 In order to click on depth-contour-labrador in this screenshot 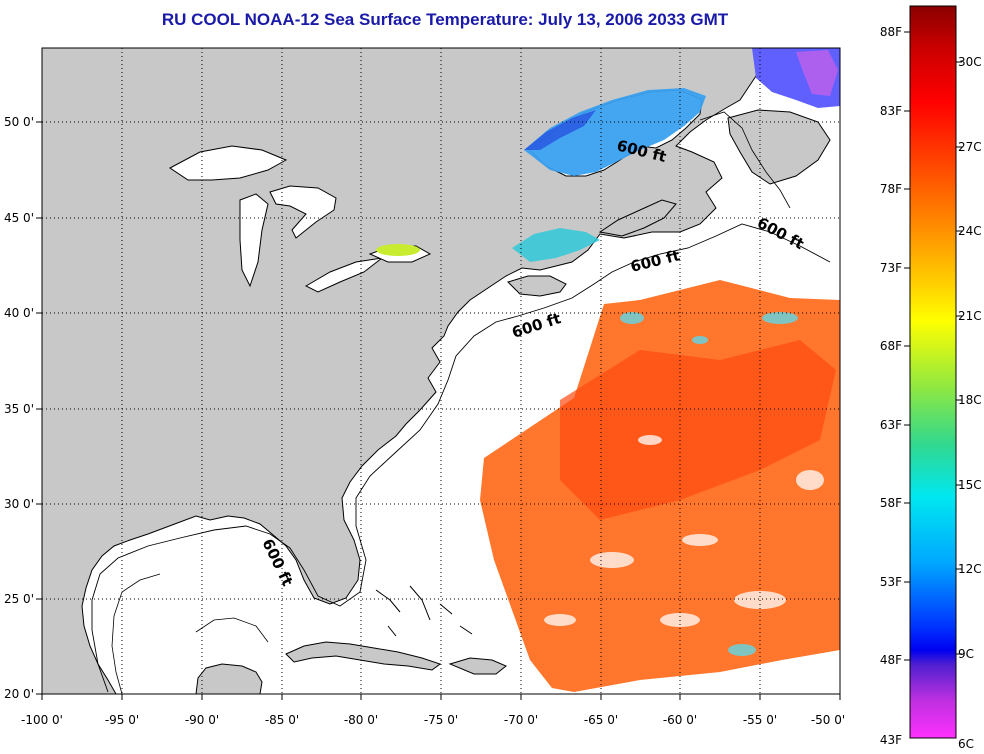, I will do `click(745, 160)`.